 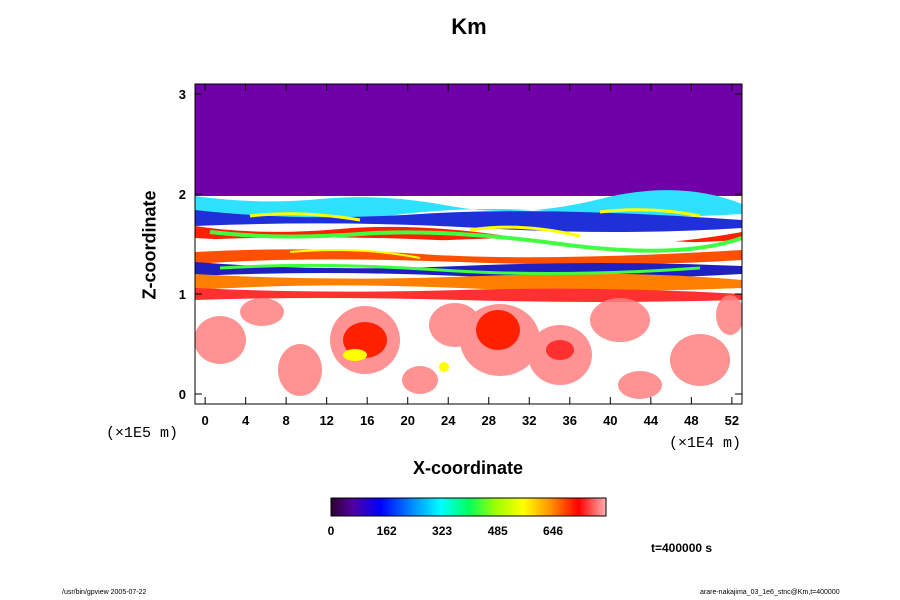 I want to click on x-tick-label: 48, so click(x=691, y=420).